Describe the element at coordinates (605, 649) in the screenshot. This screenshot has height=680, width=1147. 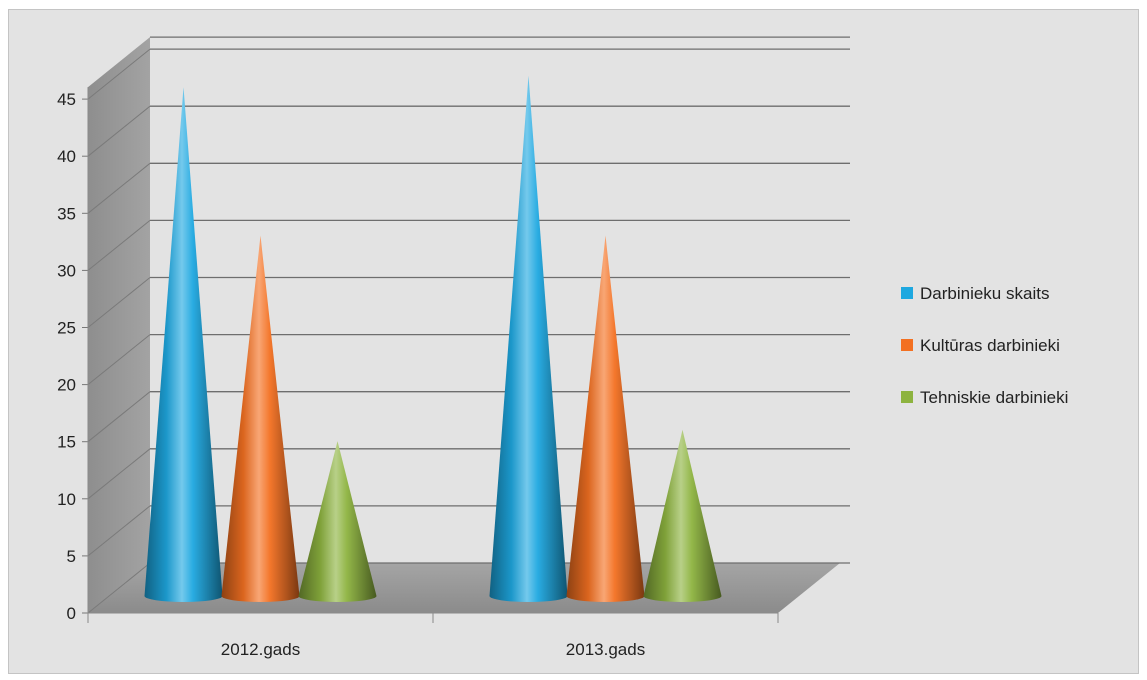
I see `x-tick-label: 2013.gads` at that location.